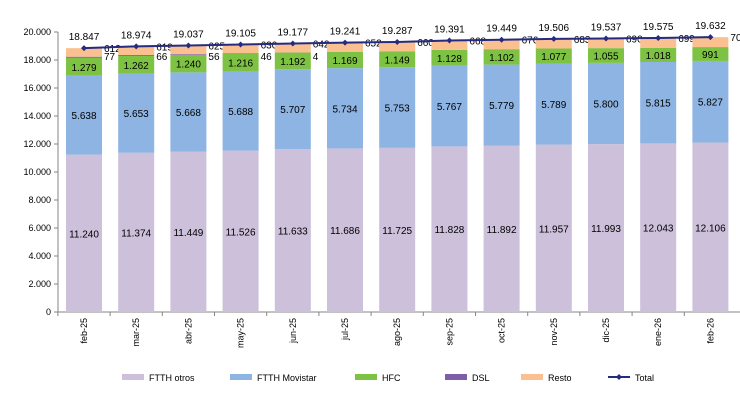 Image resolution: width=740 pixels, height=418 pixels. I want to click on y-tick-label: 8.000, so click(39, 200).